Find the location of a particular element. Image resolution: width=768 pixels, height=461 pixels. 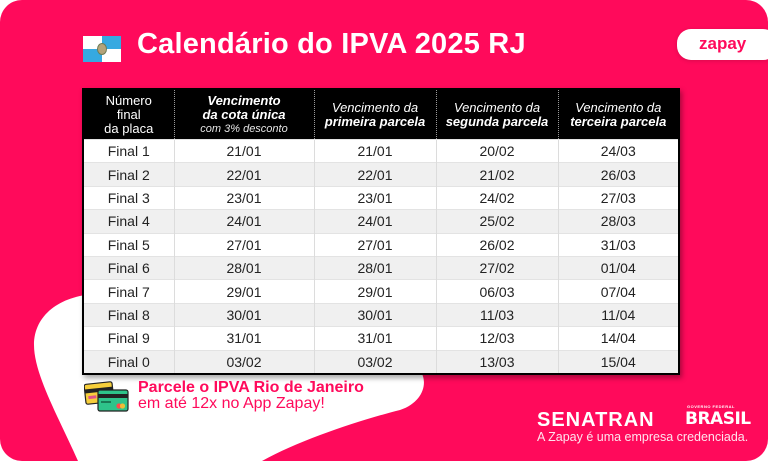

table-row: Final 6 28/01 28/01 27/02 01/04 is located at coordinates (381, 267).